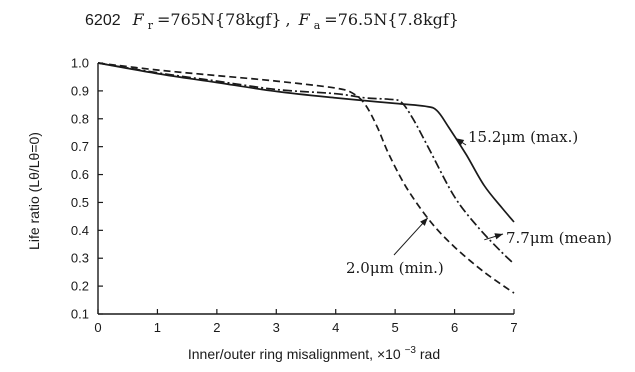  Describe the element at coordinates (216, 327) in the screenshot. I see `x-tick-label: 2` at that location.